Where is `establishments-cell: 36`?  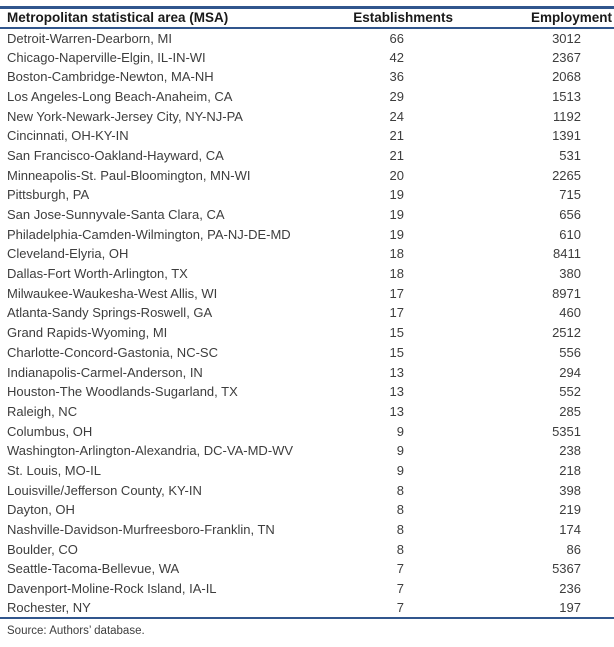
establishments-cell: 36 is located at coordinates (396, 77).